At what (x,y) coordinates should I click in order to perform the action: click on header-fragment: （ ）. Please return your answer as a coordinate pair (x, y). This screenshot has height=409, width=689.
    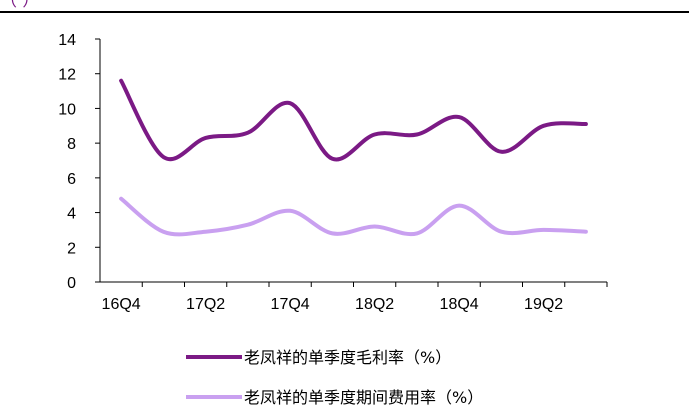
    Looking at the image, I should click on (344, 6).